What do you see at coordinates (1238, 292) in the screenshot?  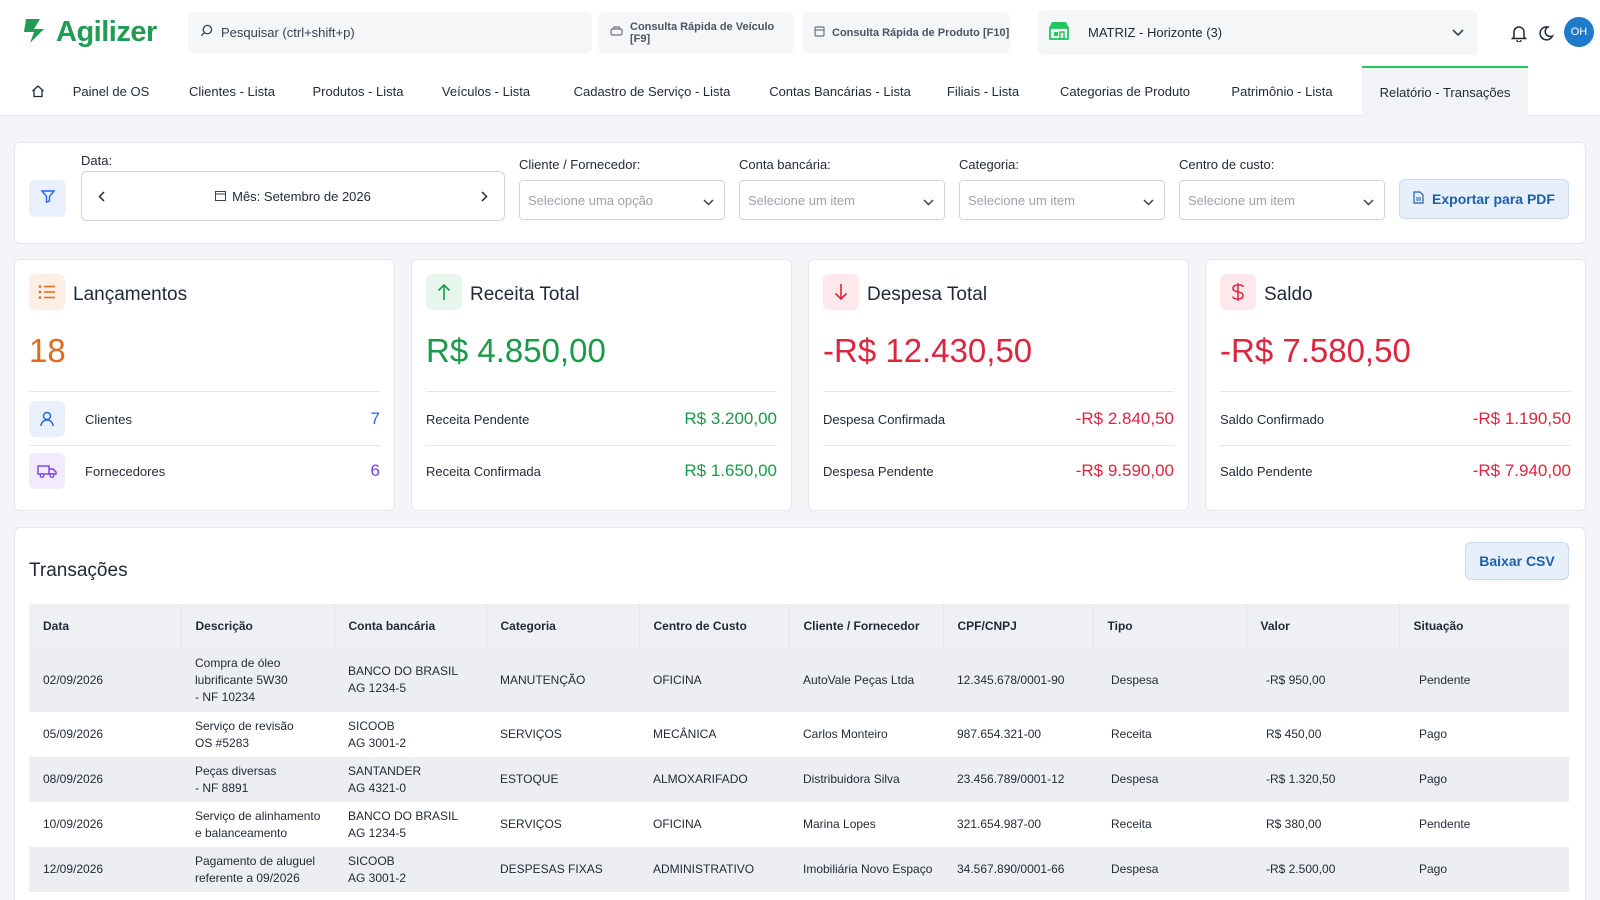 I see `dollar-icon` at bounding box center [1238, 292].